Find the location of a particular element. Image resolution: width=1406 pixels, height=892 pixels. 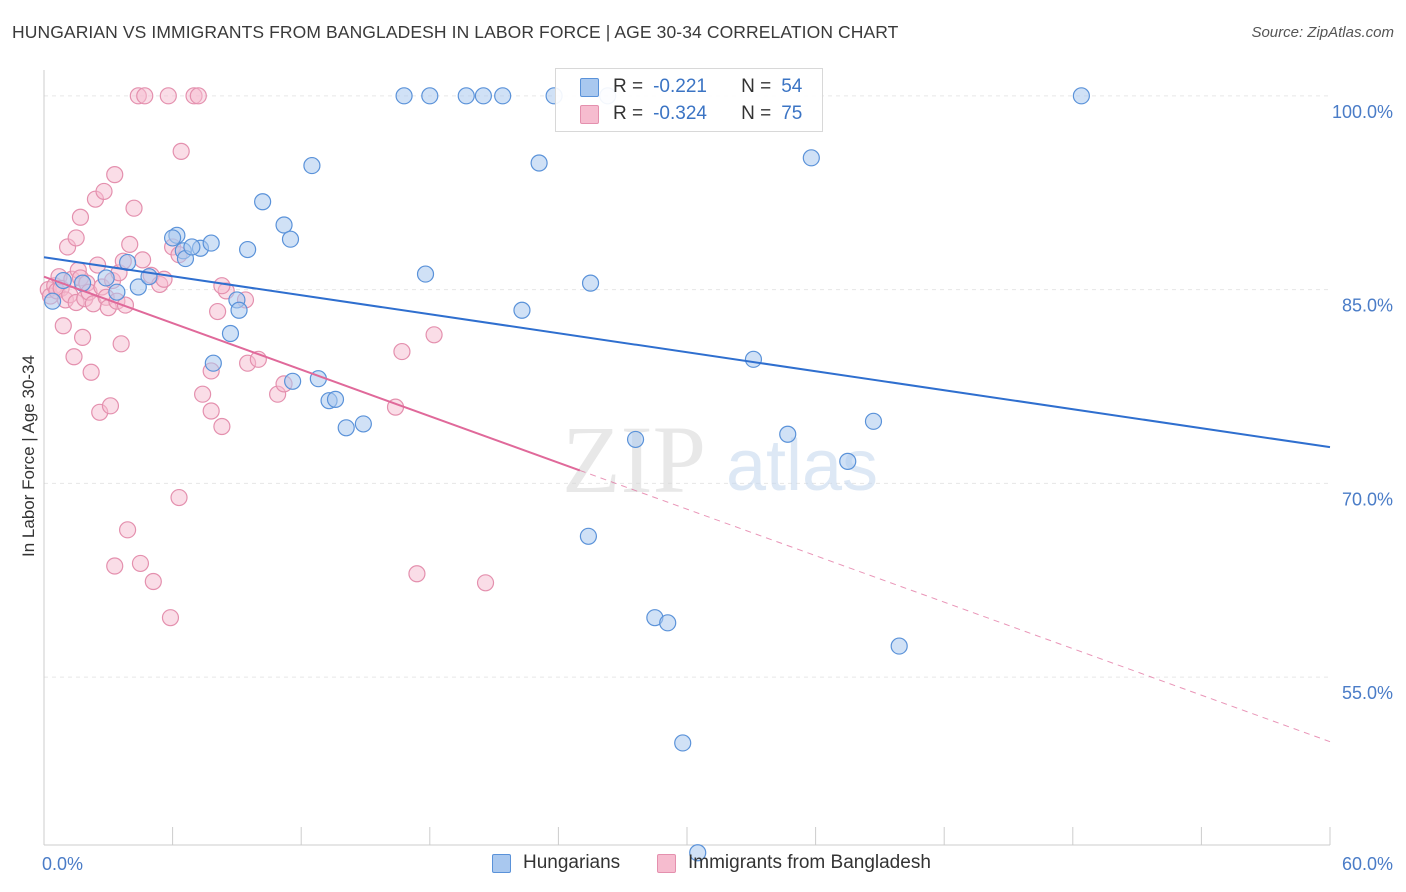

y-tick-label: 85.0% is located at coordinates (1367, 306).